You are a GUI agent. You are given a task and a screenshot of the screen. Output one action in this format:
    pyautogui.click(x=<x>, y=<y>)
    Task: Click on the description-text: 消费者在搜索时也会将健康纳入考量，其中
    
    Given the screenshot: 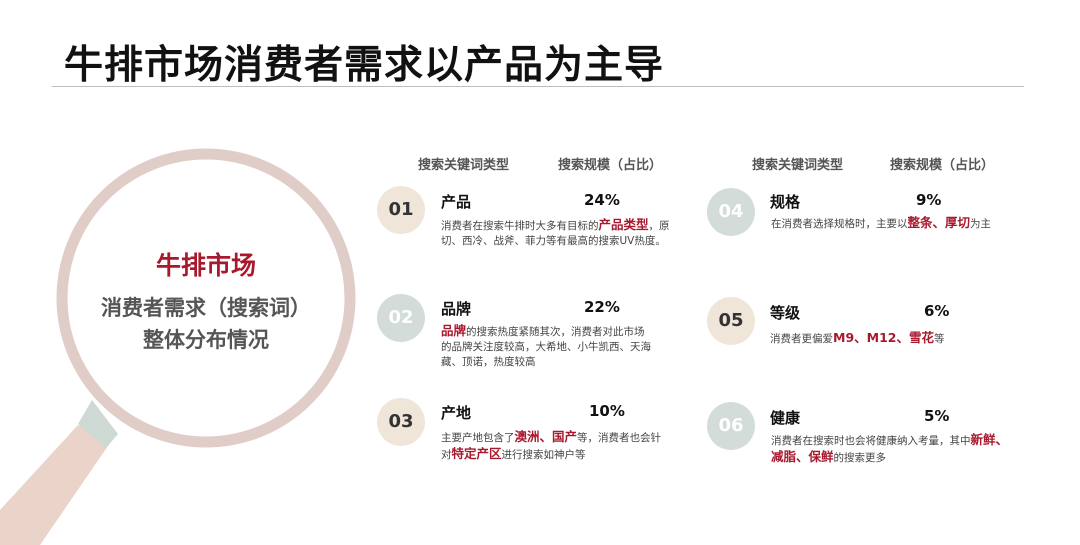 What is the action you would take?
    pyautogui.click(x=871, y=441)
    